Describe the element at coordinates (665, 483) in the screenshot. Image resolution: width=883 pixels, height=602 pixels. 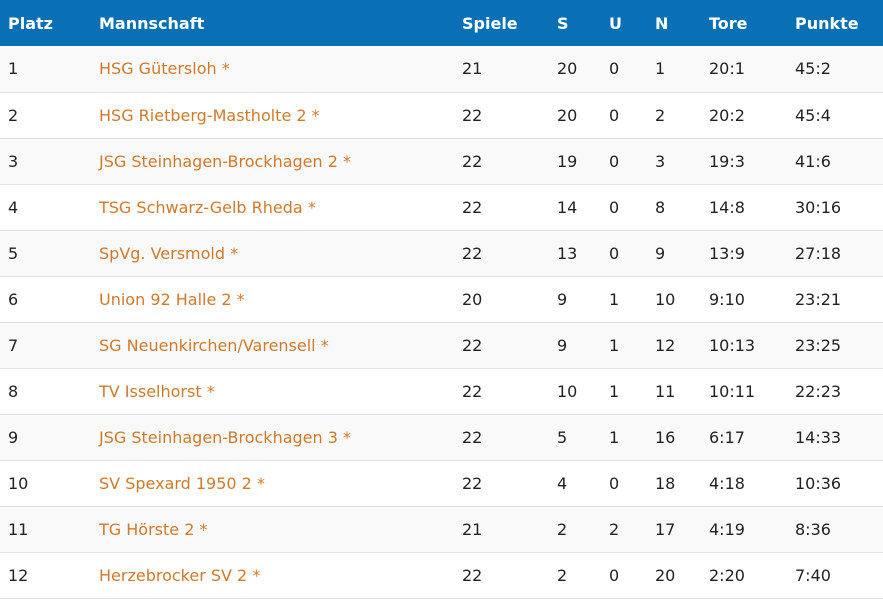
I see `cell-n: 18` at that location.